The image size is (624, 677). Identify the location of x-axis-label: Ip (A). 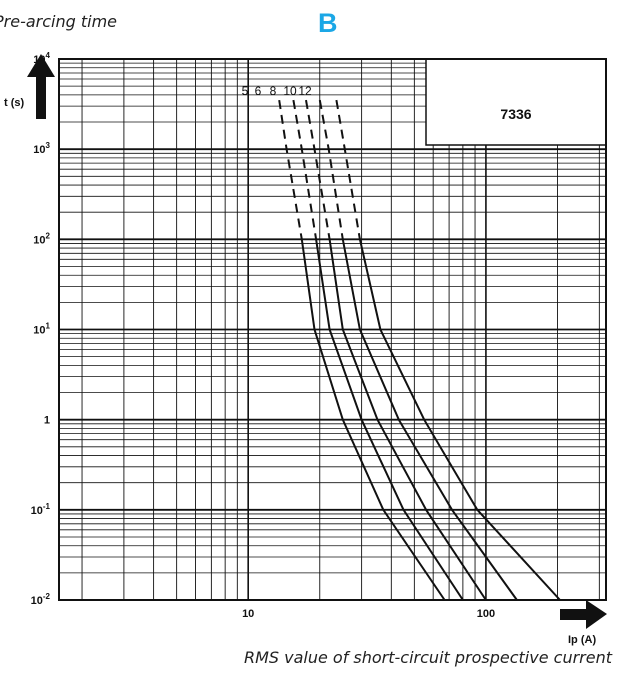
(582, 640).